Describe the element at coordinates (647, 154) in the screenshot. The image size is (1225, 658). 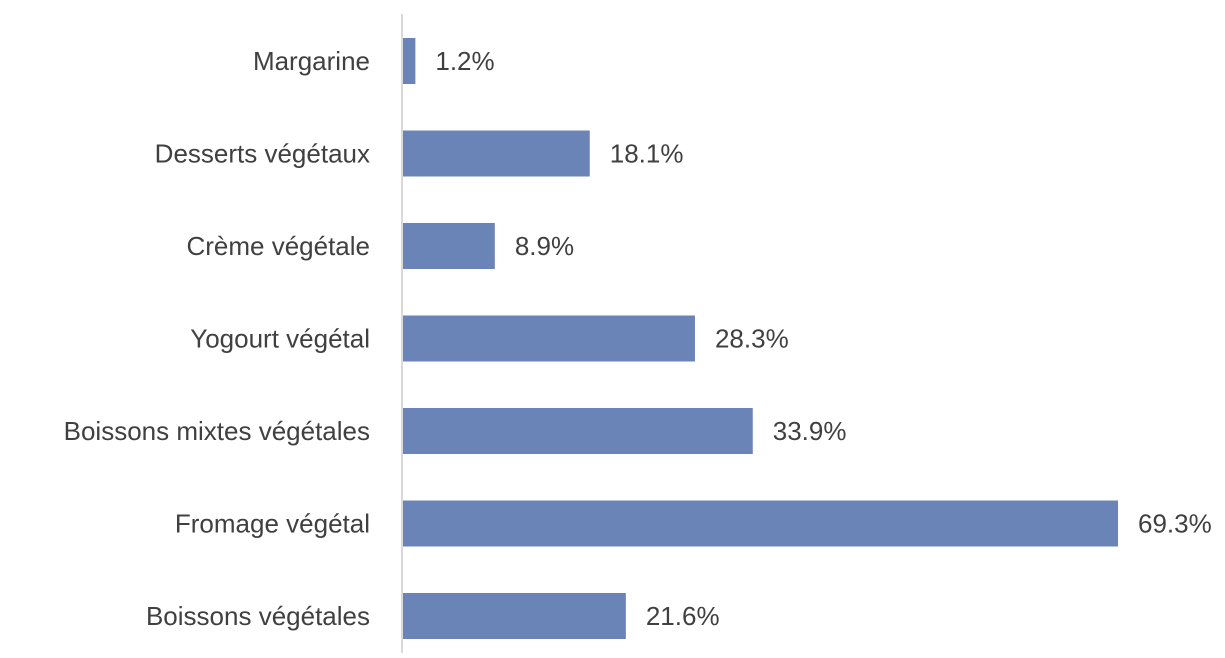
I see `data-label-1: 18.1%` at that location.